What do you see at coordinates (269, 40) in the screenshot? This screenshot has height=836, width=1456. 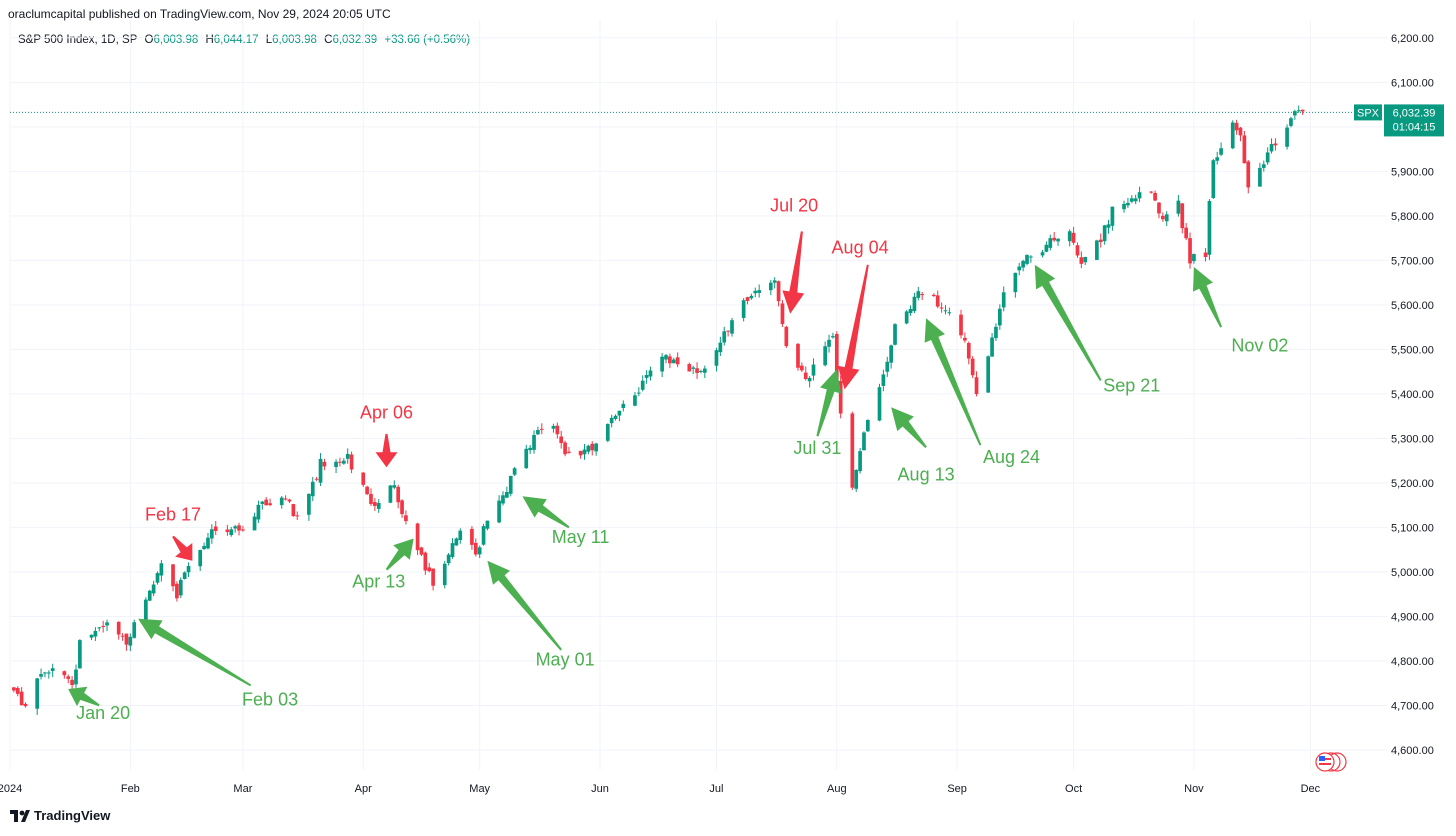 I see `legend-low-label: L` at bounding box center [269, 40].